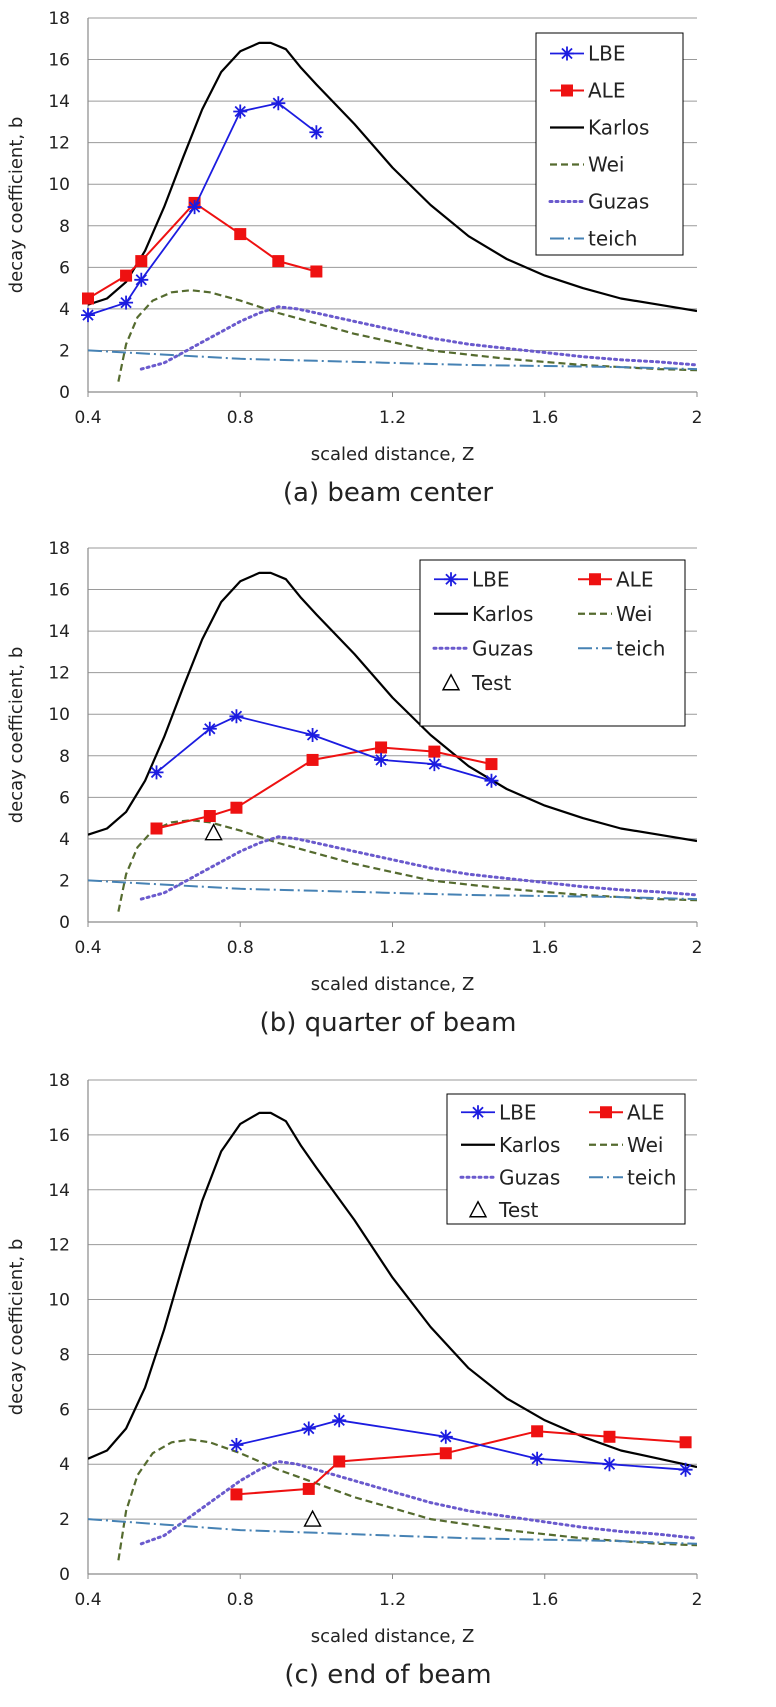 This screenshot has width=776, height=1707. I want to click on x-tick-label: 1.2, so click(392, 1600).